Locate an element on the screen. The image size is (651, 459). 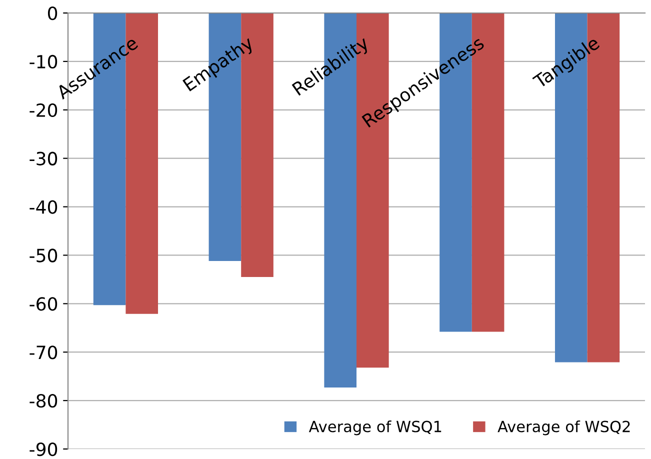
y-tick-label: -20 is located at coordinates (44, 110).